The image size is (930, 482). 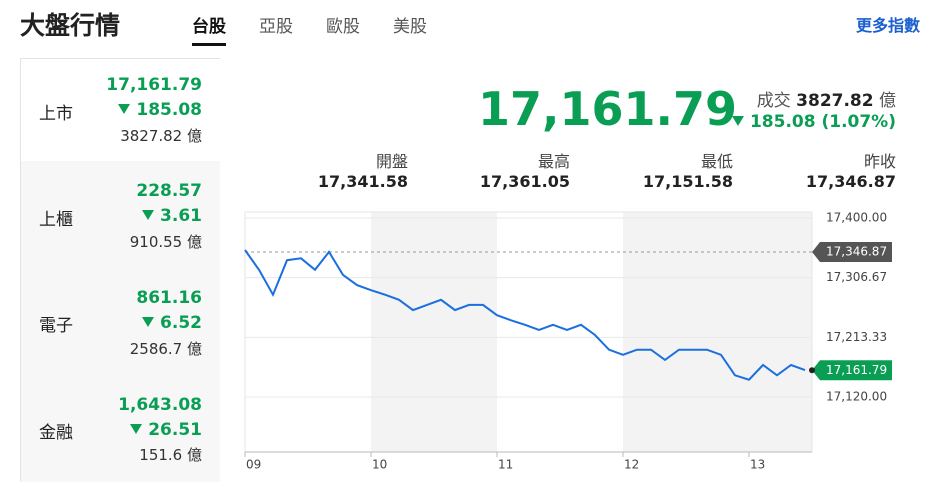 What do you see at coordinates (856, 277) in the screenshot?
I see `y-tick-label: 17,306.67` at bounding box center [856, 277].